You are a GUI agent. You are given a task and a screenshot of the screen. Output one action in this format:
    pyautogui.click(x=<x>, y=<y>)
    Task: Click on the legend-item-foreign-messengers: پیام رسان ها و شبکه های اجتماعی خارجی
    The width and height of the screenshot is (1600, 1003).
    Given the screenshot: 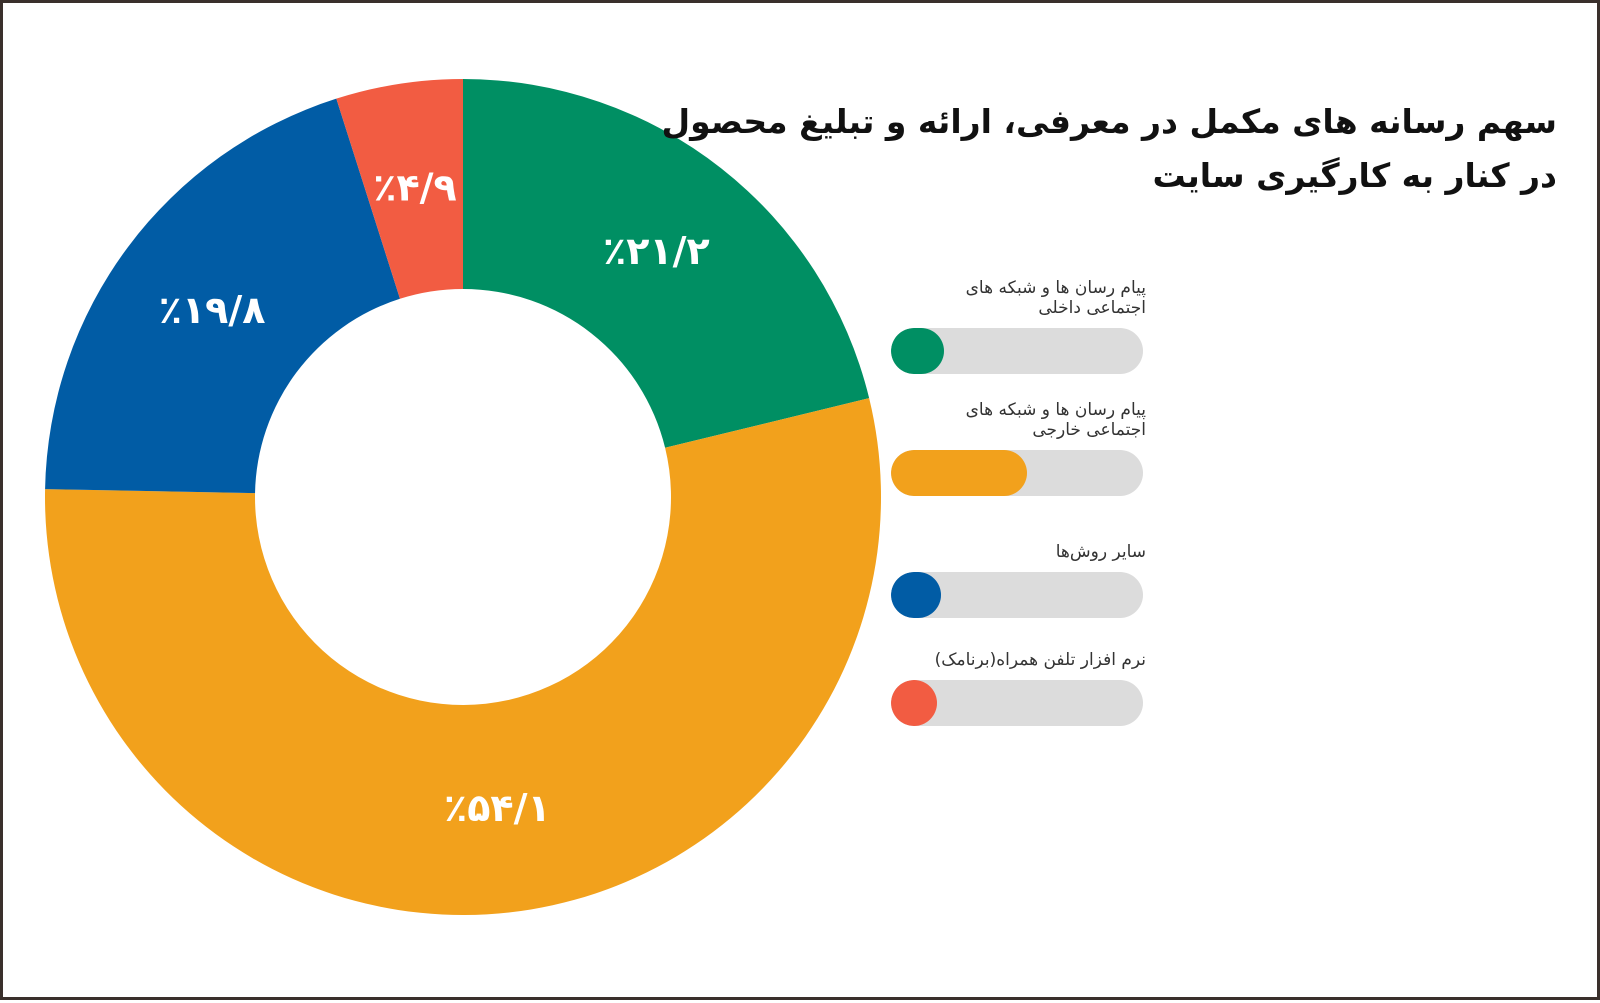 What is the action you would take?
    pyautogui.click(x=1018, y=448)
    